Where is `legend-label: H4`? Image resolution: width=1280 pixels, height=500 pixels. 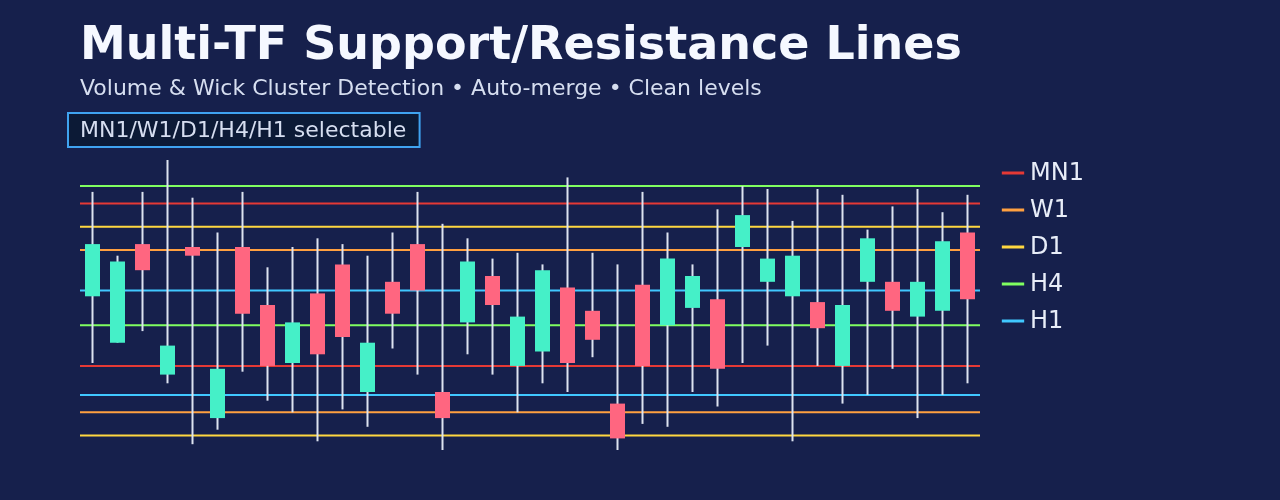
legend-label: H4 is located at coordinates (1047, 283).